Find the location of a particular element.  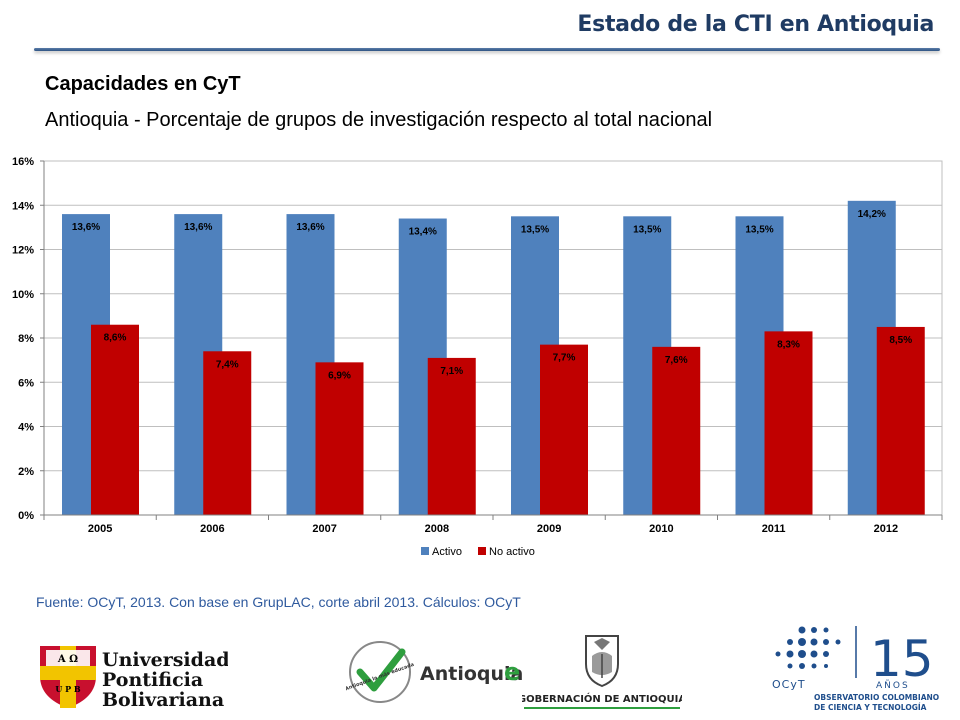

y-tick-label: 8% is located at coordinates (26, 339).